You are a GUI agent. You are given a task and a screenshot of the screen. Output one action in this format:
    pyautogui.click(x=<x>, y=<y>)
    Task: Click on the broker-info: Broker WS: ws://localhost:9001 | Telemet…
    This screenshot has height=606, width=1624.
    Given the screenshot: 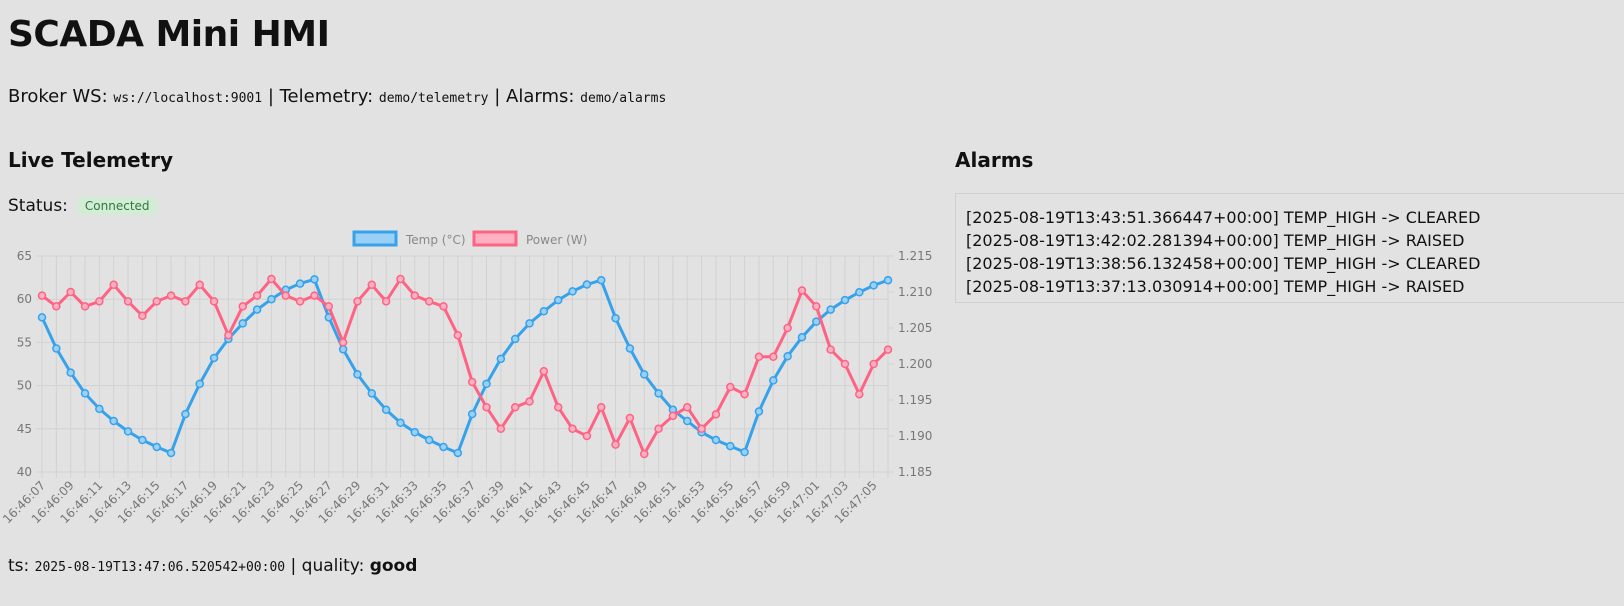 What is the action you would take?
    pyautogui.click(x=337, y=96)
    